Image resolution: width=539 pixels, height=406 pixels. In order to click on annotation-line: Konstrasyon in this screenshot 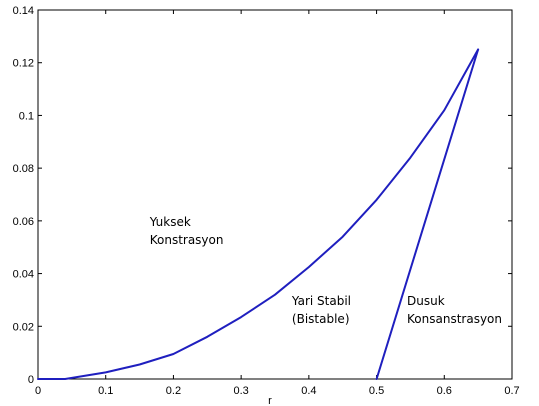, I will do `click(187, 240)`.